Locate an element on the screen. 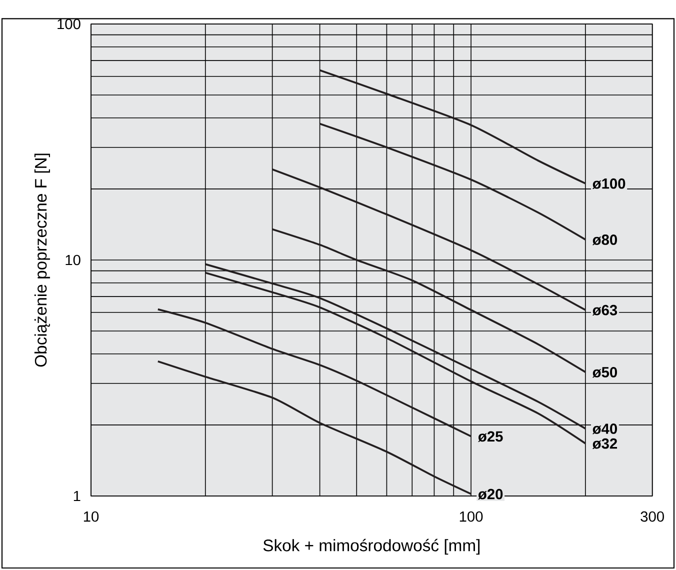 This screenshot has width=676, height=570. series-label: ø100 is located at coordinates (609, 184).